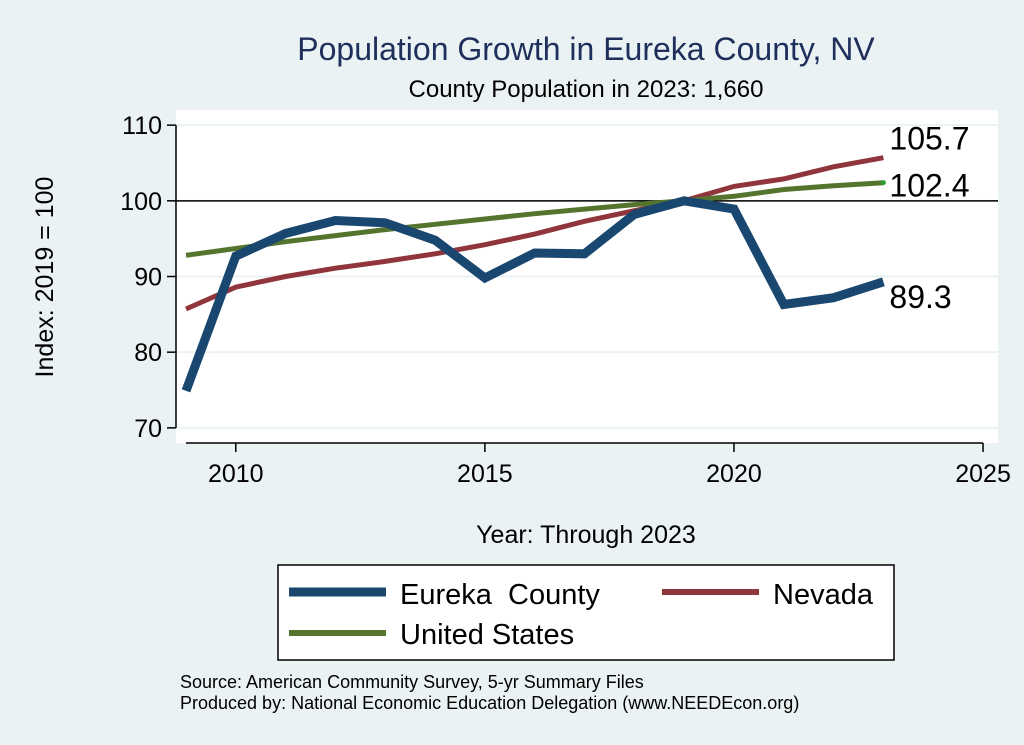  Describe the element at coordinates (734, 474) in the screenshot. I see `x-tick-label-2020: 2020` at that location.